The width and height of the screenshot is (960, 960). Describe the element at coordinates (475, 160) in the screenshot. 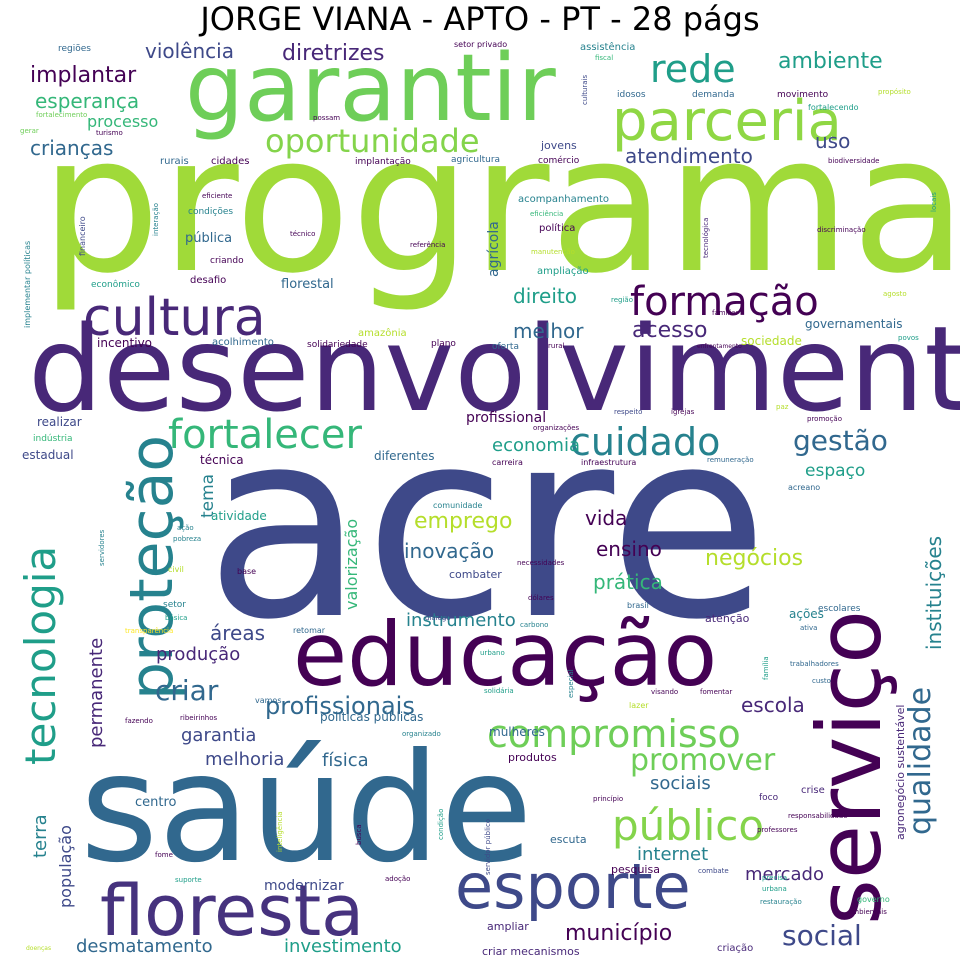

I see `word-agricultura: agricultura` at that location.